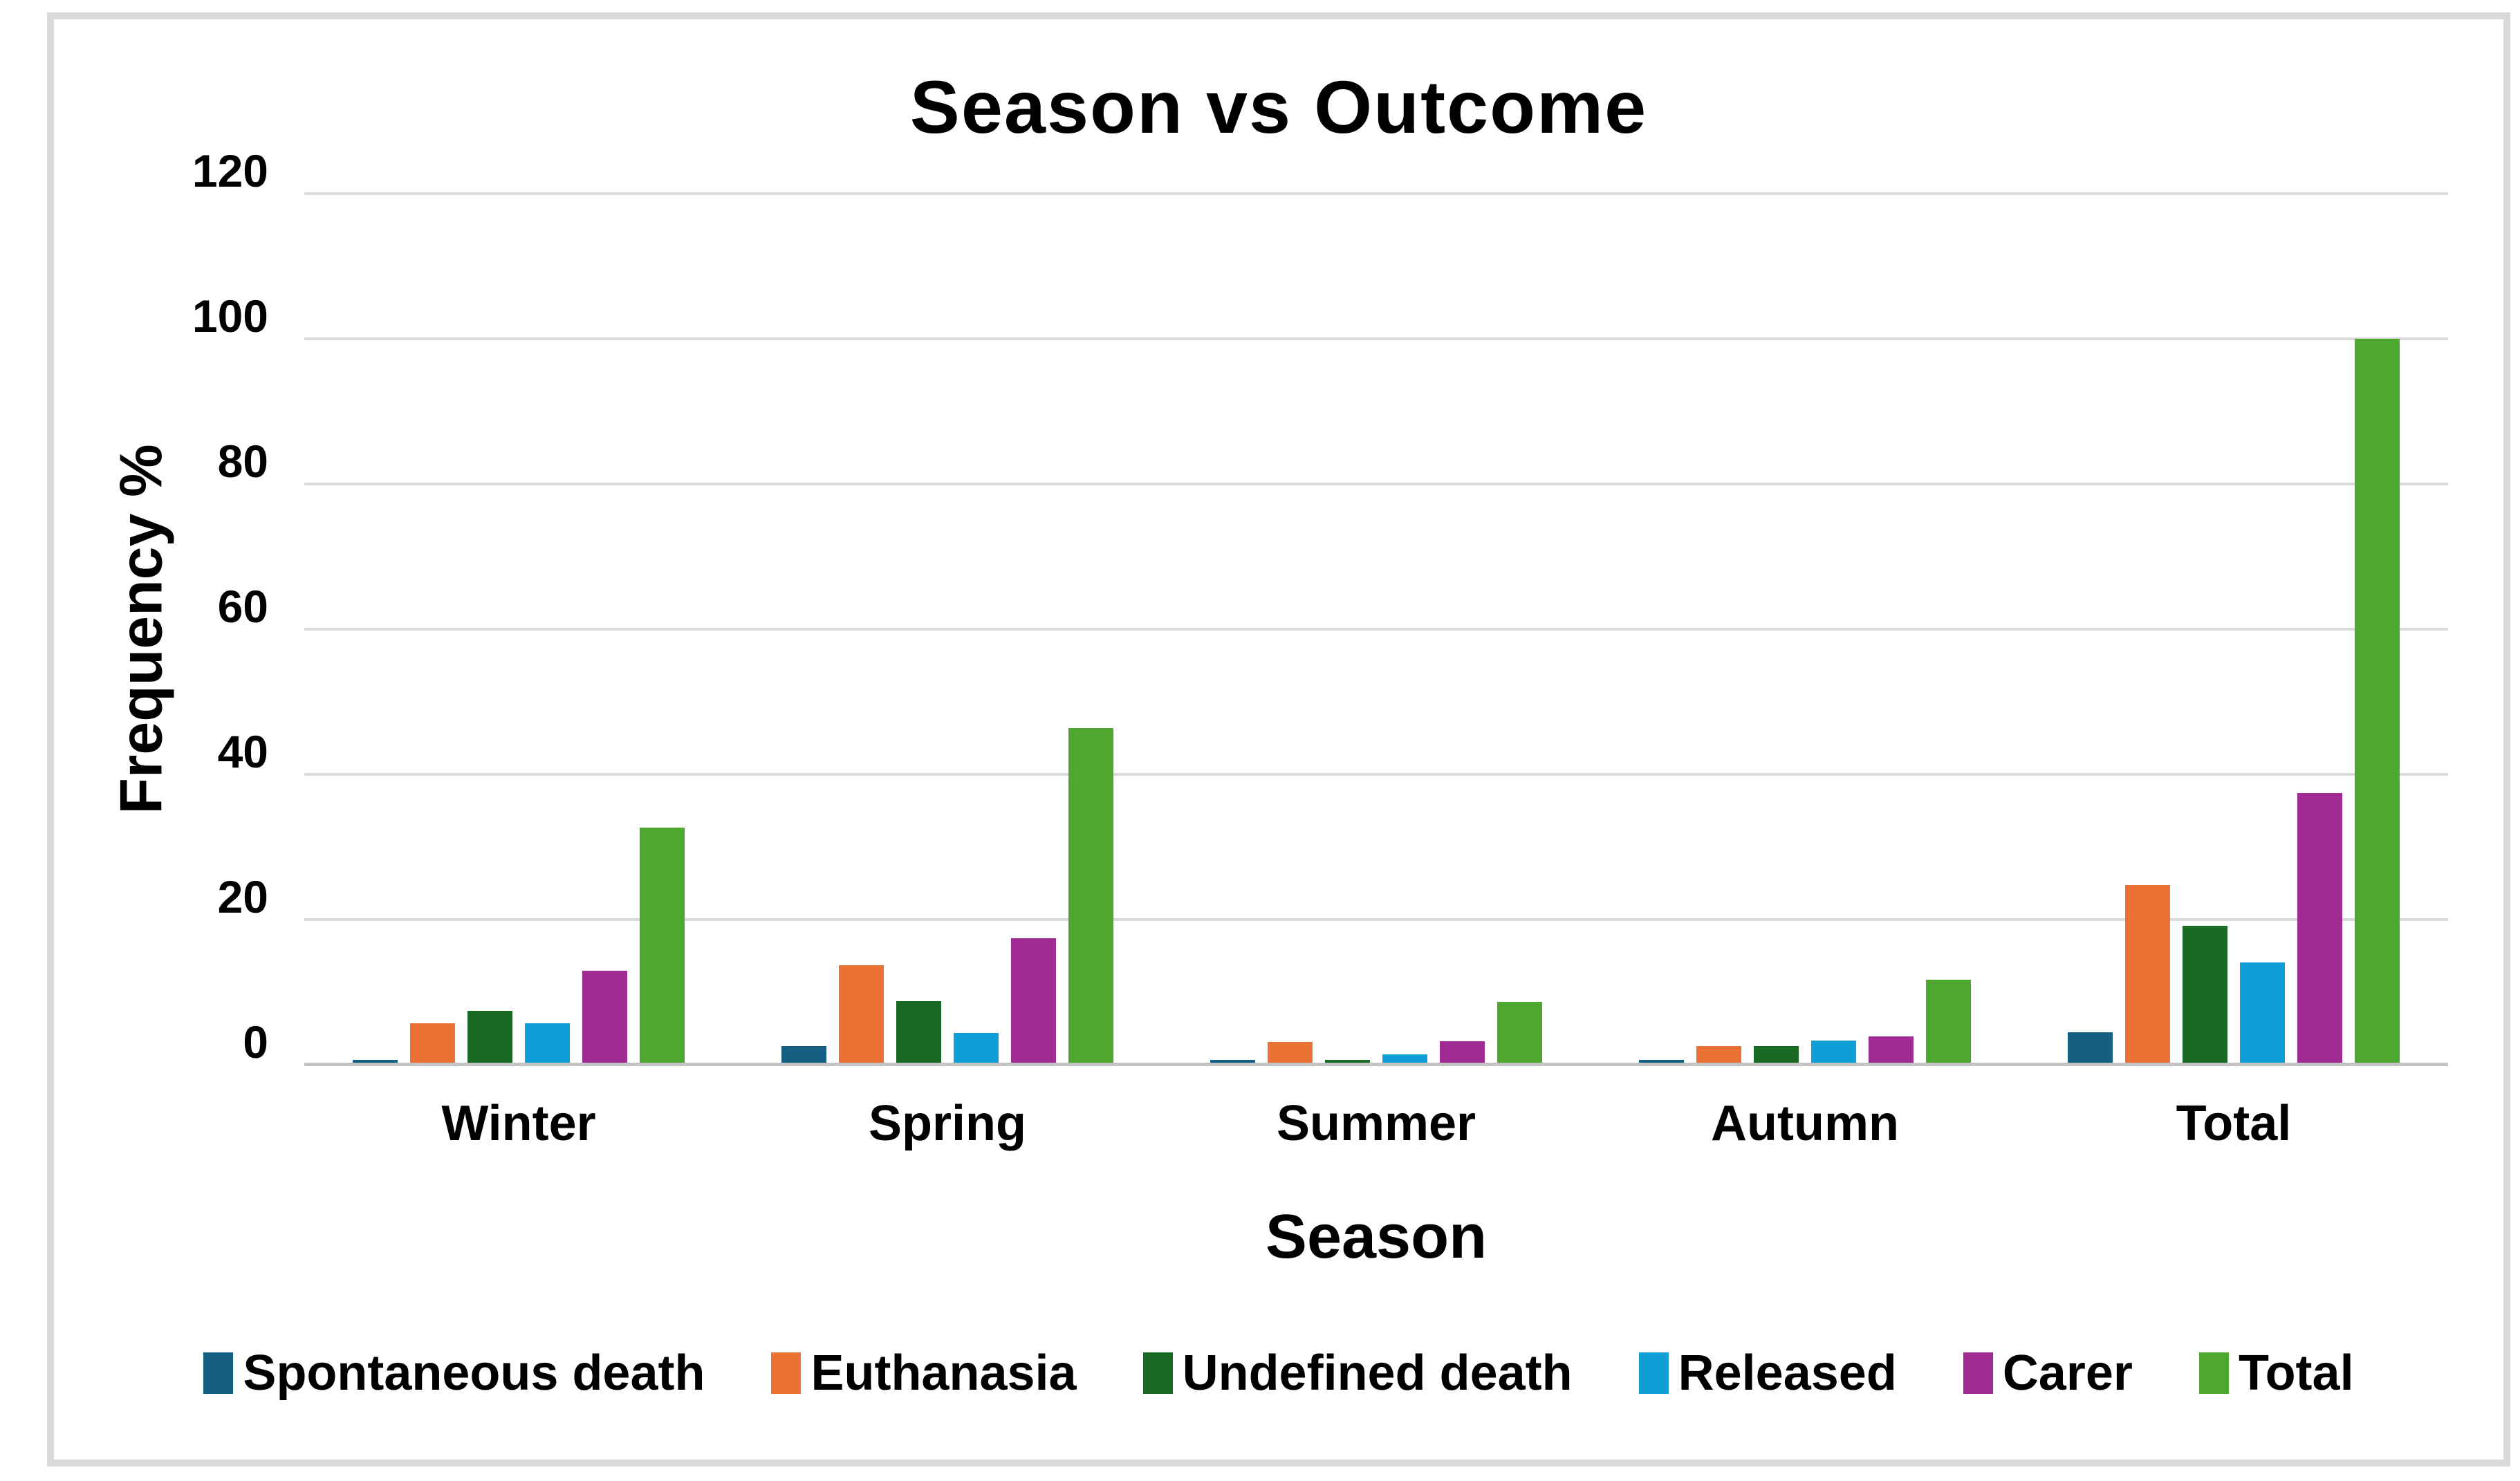  Describe the element at coordinates (1376, 1237) in the screenshot. I see `x-axis-title: Season` at that location.